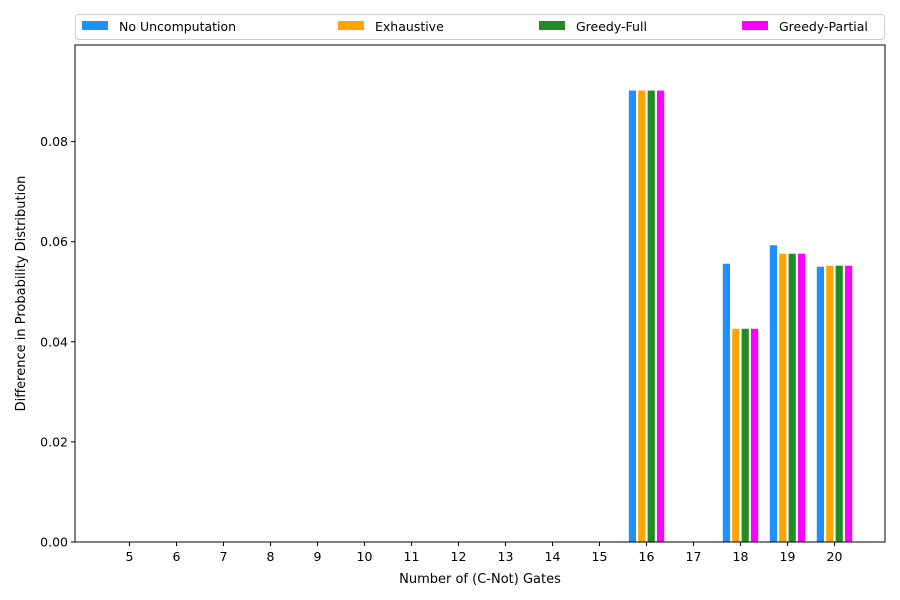 The image size is (900, 600). I want to click on x-tick-label: 8, so click(271, 556).